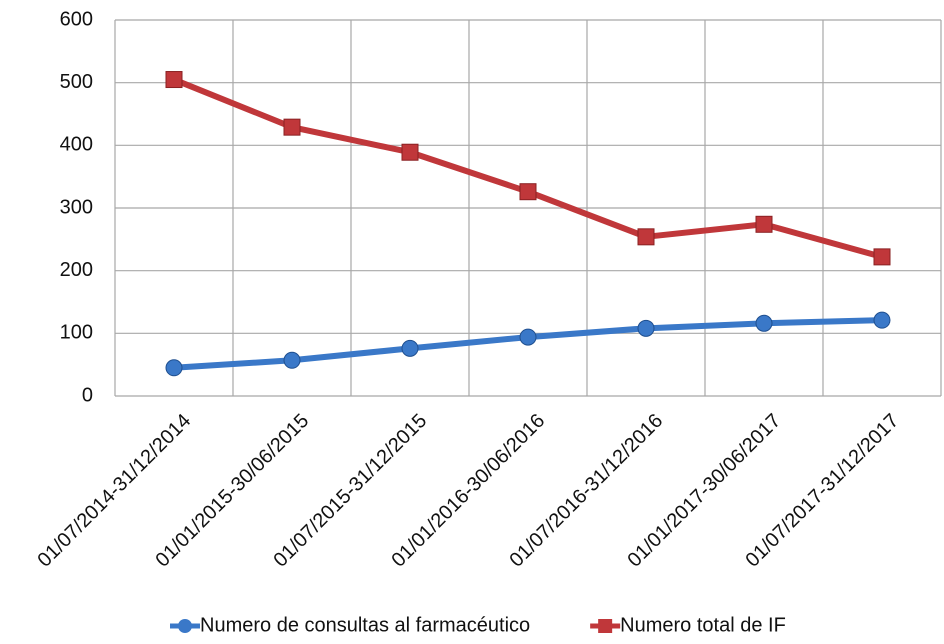 This screenshot has height=644, width=944. What do you see at coordinates (76, 333) in the screenshot?
I see `y-tick-label: 100` at bounding box center [76, 333].